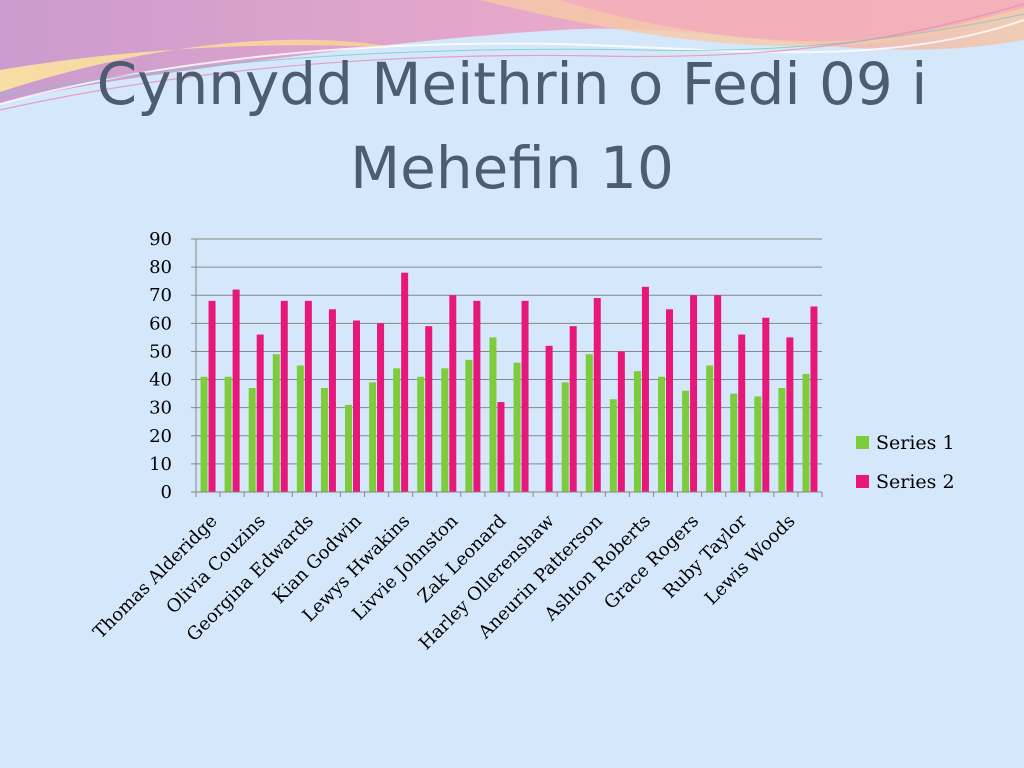  Describe the element at coordinates (160, 323) in the screenshot. I see `y-tick-label: 60` at that location.